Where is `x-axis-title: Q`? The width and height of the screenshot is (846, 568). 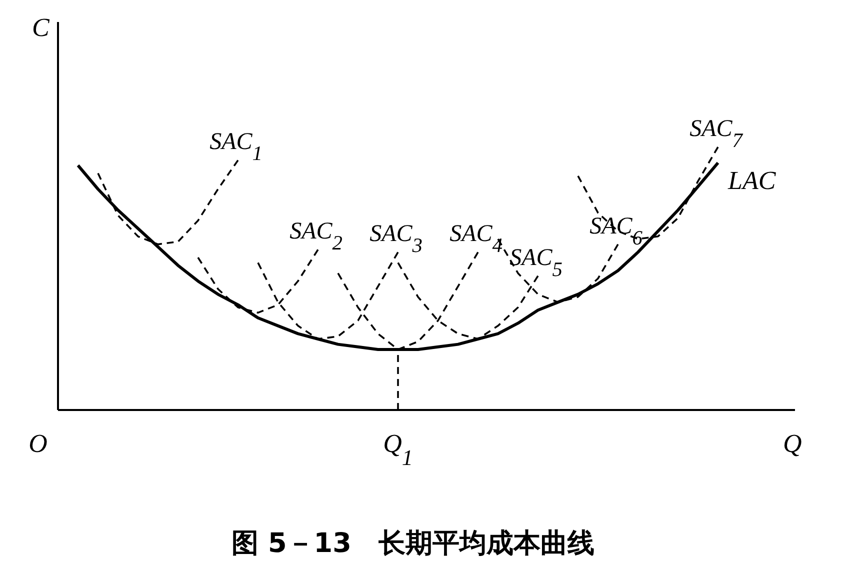 x-axis-title: Q is located at coordinates (792, 443).